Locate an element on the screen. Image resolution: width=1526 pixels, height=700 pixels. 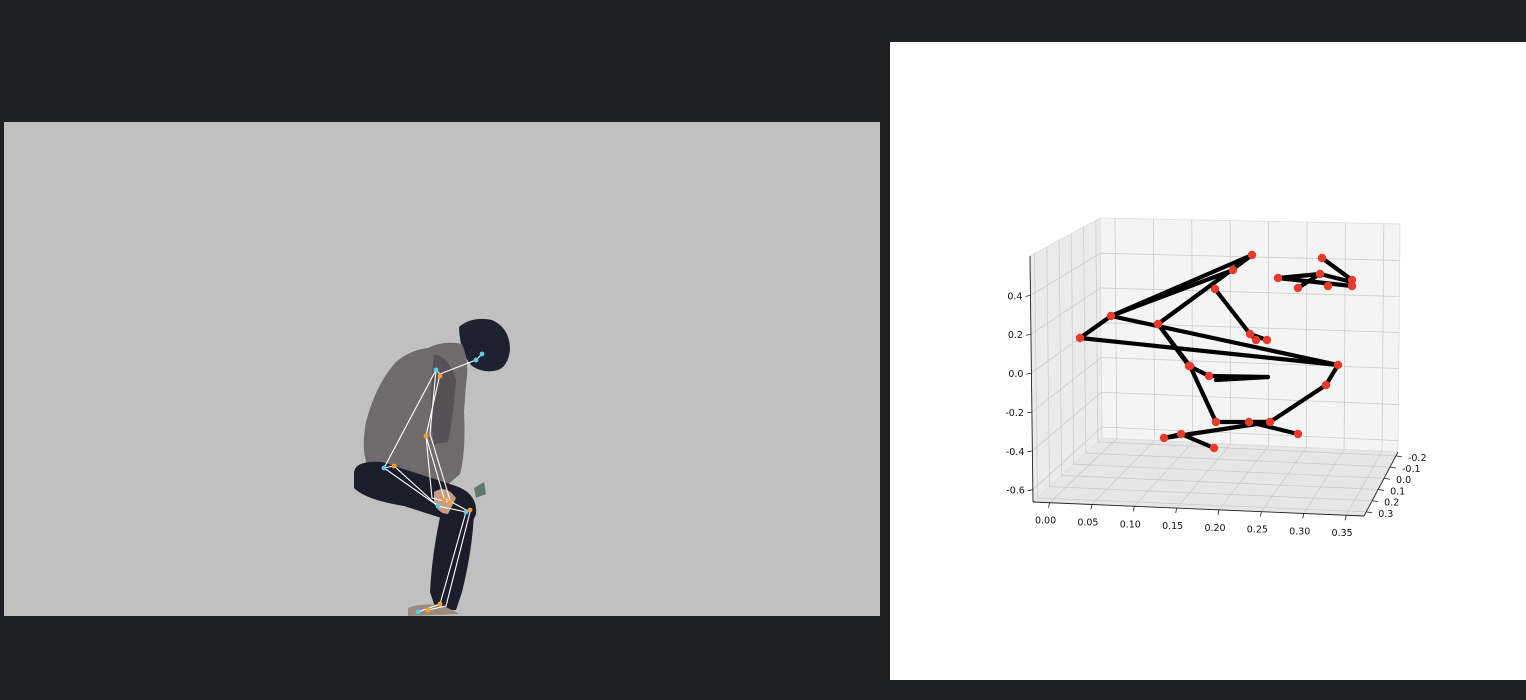
x-tick-label: 0.00 is located at coordinates (1045, 521).